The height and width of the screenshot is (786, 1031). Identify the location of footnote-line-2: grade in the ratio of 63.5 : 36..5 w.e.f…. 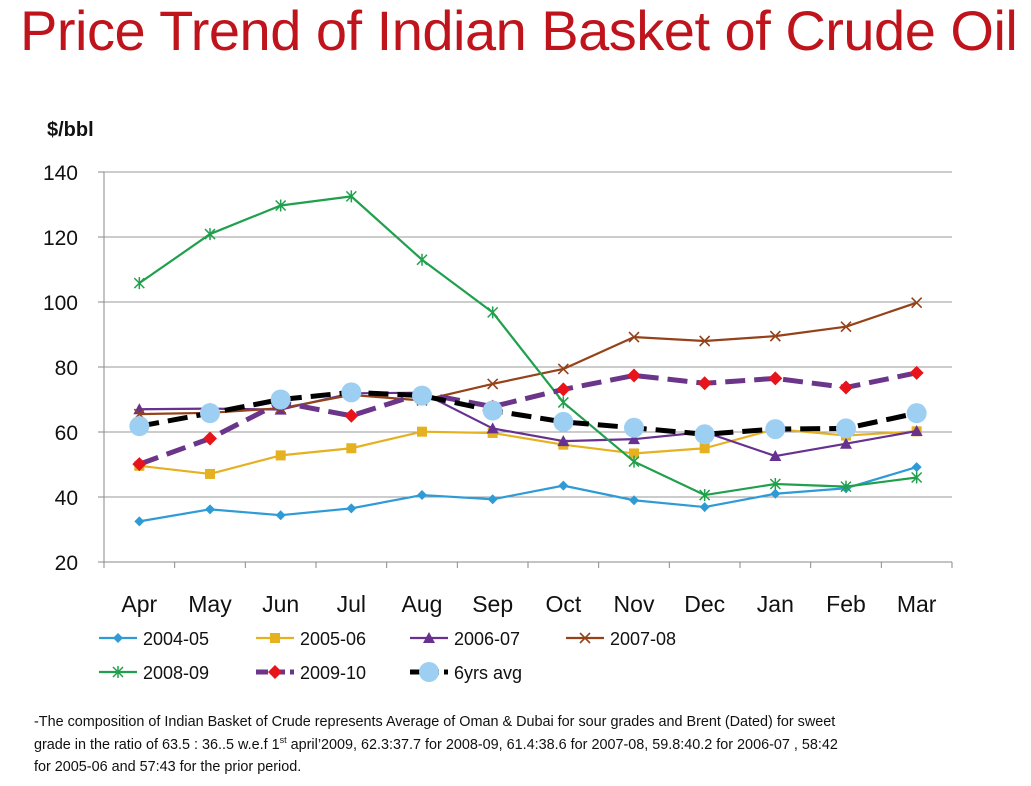
(521, 745).